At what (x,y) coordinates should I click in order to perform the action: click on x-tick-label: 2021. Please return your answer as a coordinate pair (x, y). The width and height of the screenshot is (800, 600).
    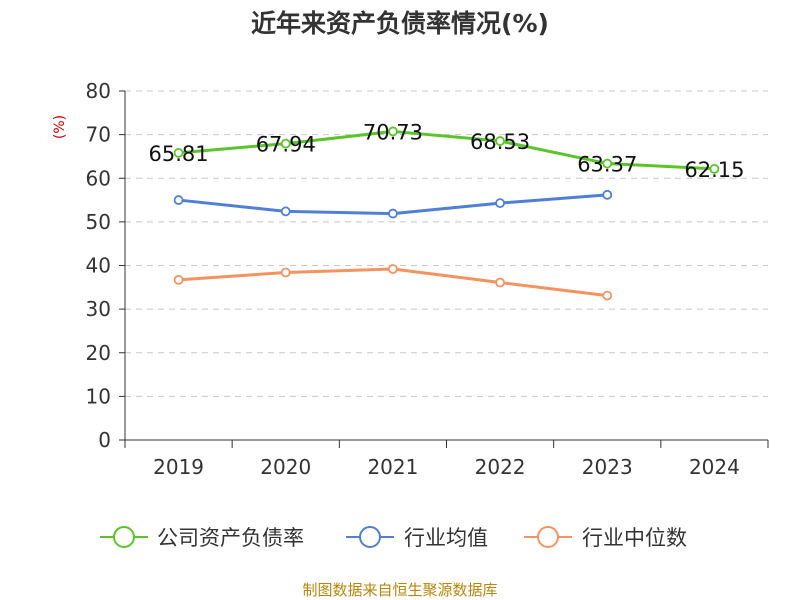
    Looking at the image, I should click on (392, 467).